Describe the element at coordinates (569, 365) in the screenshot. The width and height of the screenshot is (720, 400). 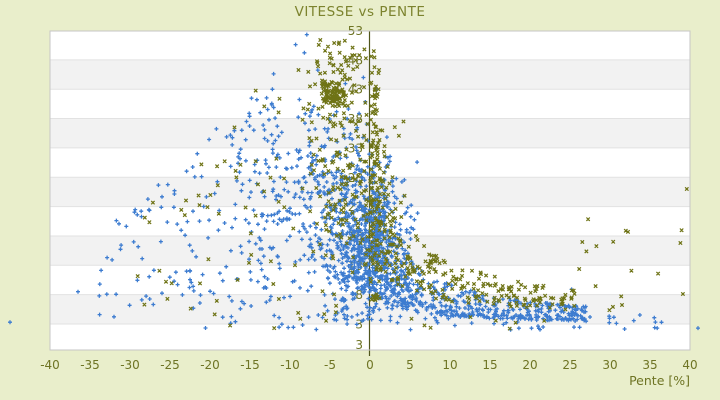
I see `x-tick-label: 25` at that location.